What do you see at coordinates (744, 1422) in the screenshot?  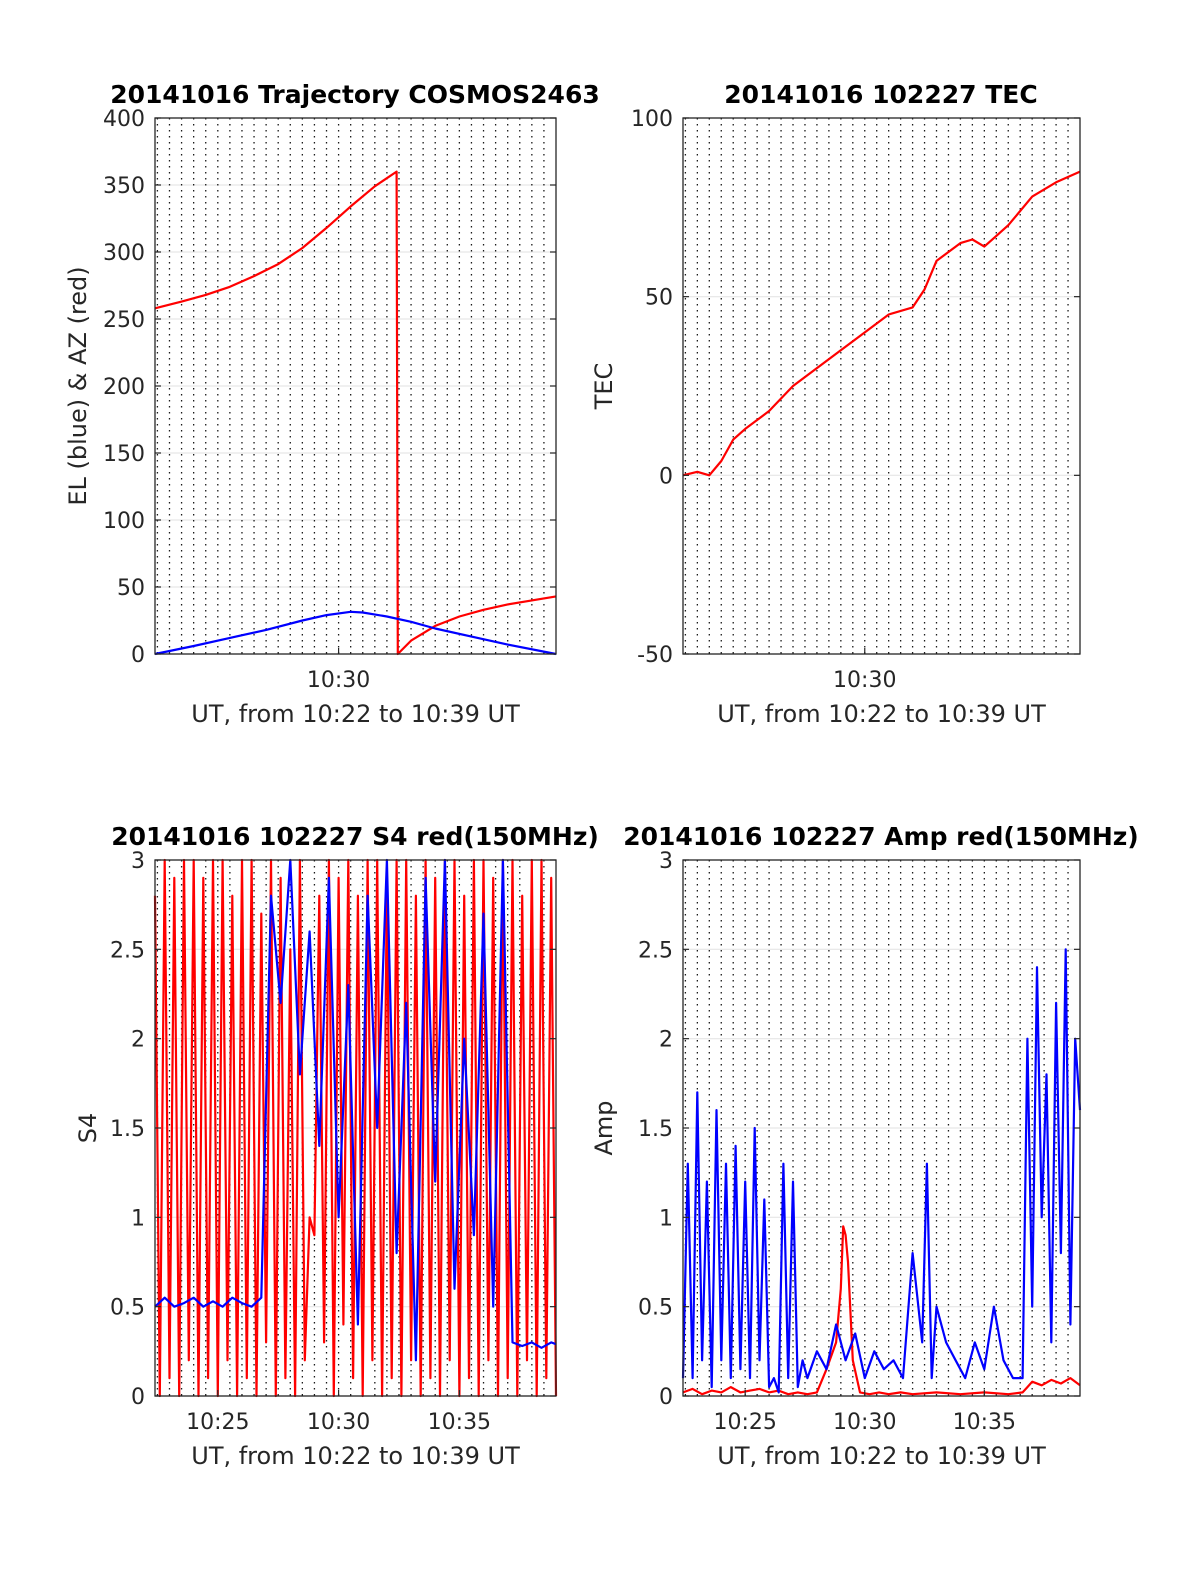 I see `chart-3-xtick-label-0: 10:25` at bounding box center [744, 1422].